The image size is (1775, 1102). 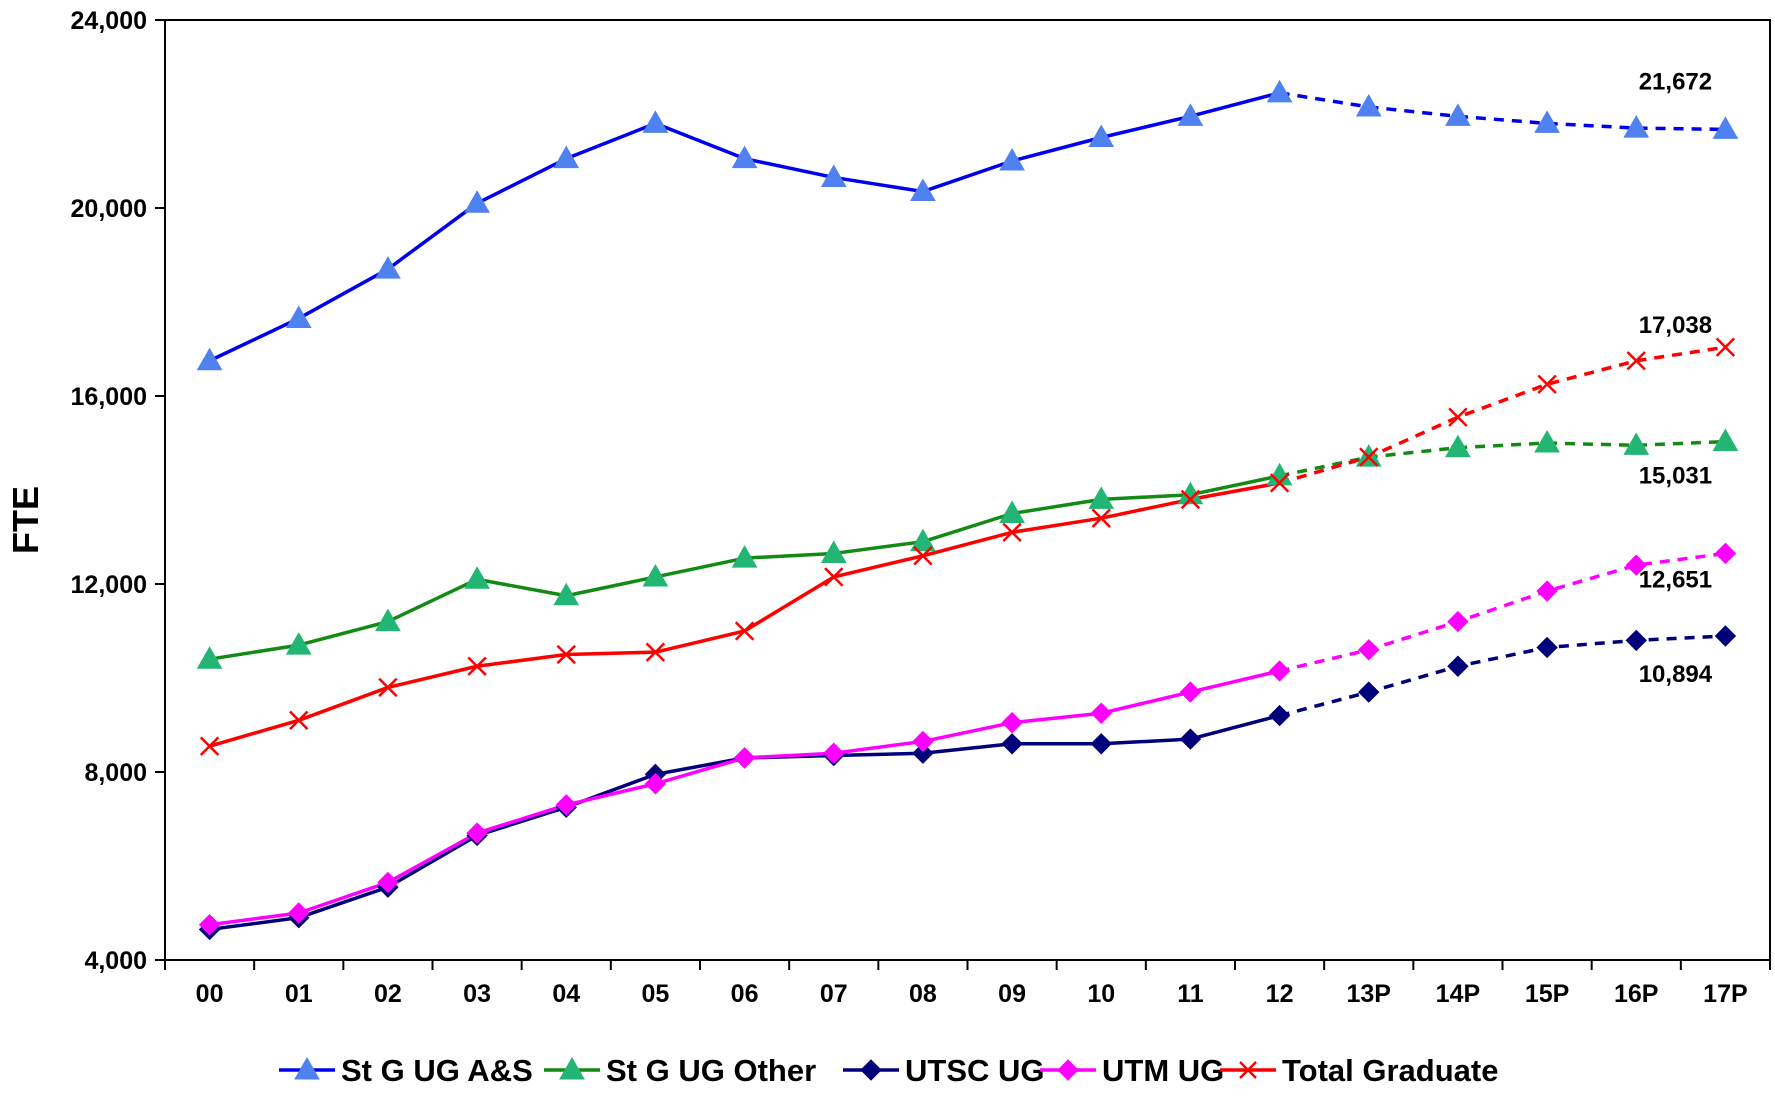 What do you see at coordinates (115, 961) in the screenshot?
I see `y-tick-label: 4,000` at bounding box center [115, 961].